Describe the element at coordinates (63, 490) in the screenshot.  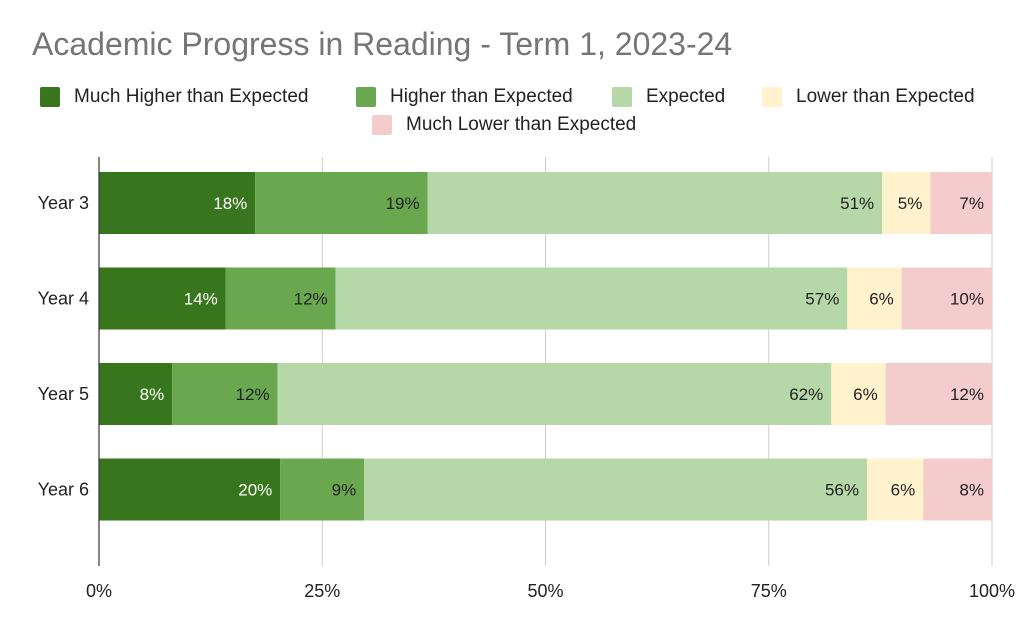
I see `category-label: Year 6` at that location.